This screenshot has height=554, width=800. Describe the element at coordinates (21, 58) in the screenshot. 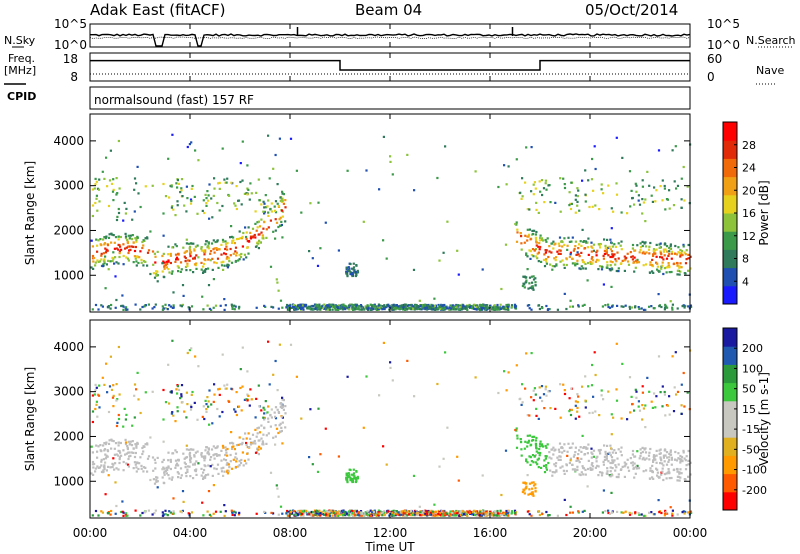

I see `freq-label-1: Freq.` at that location.